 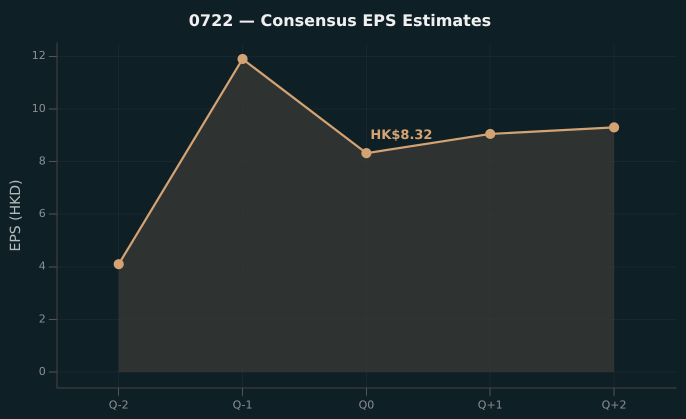 What do you see at coordinates (42, 266) in the screenshot?
I see `y-tick-label: 4` at bounding box center [42, 266].